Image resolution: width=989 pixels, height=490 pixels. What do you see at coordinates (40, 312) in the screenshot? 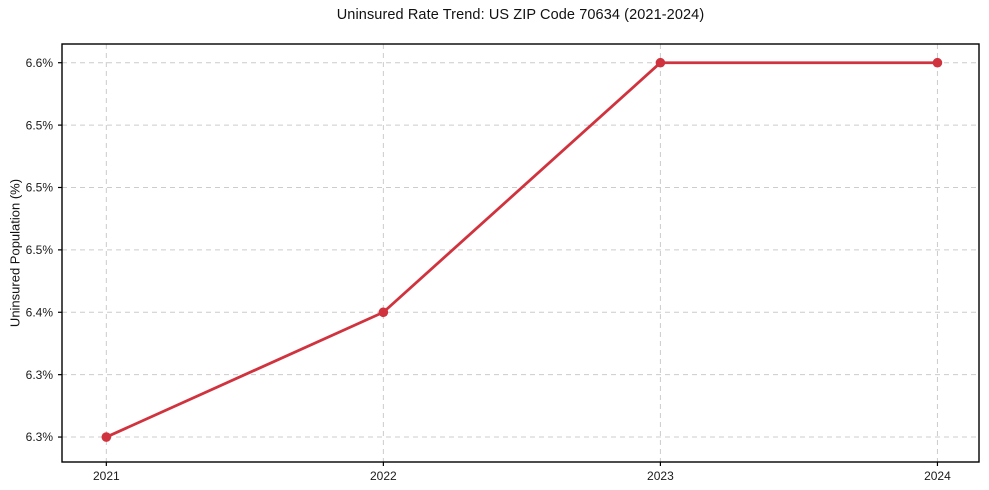
I see `y-tick-label: 6.4%` at bounding box center [40, 312].